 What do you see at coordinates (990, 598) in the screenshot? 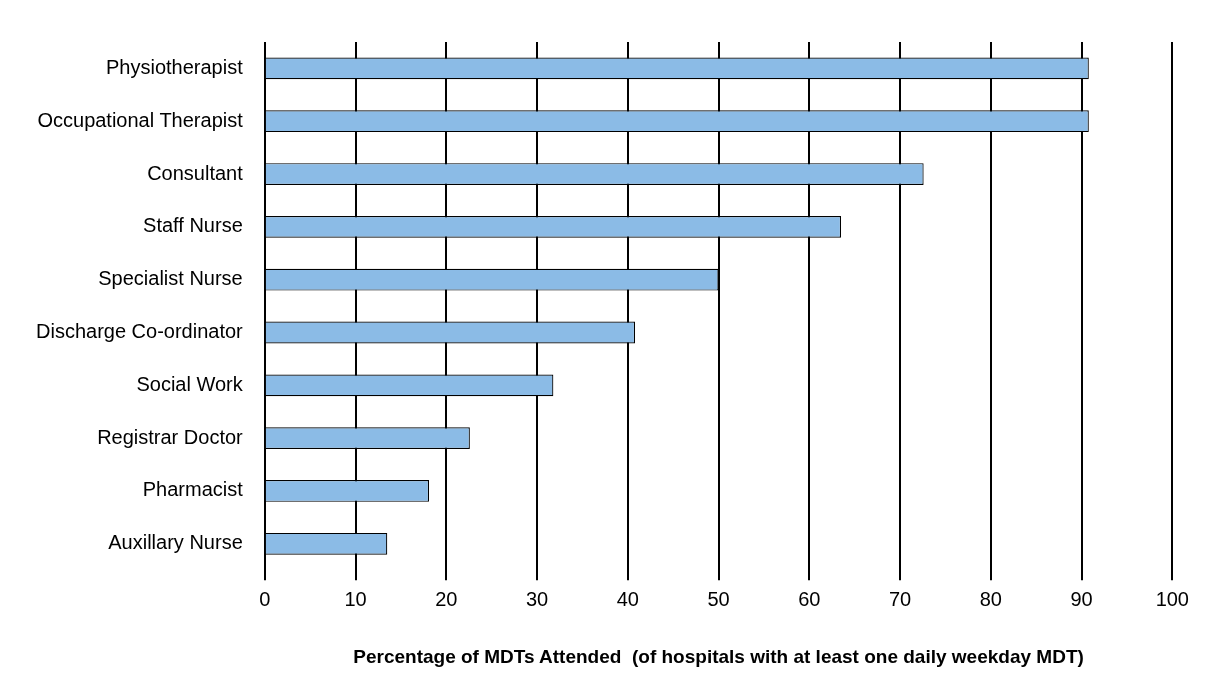
I see `x-tick-label: 80` at bounding box center [990, 598].